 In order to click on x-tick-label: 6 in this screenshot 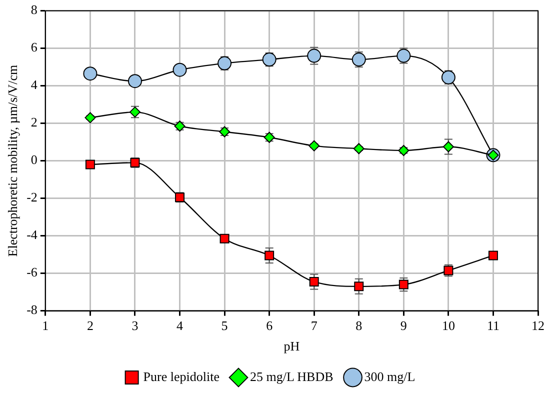, I will do `click(270, 326)`.